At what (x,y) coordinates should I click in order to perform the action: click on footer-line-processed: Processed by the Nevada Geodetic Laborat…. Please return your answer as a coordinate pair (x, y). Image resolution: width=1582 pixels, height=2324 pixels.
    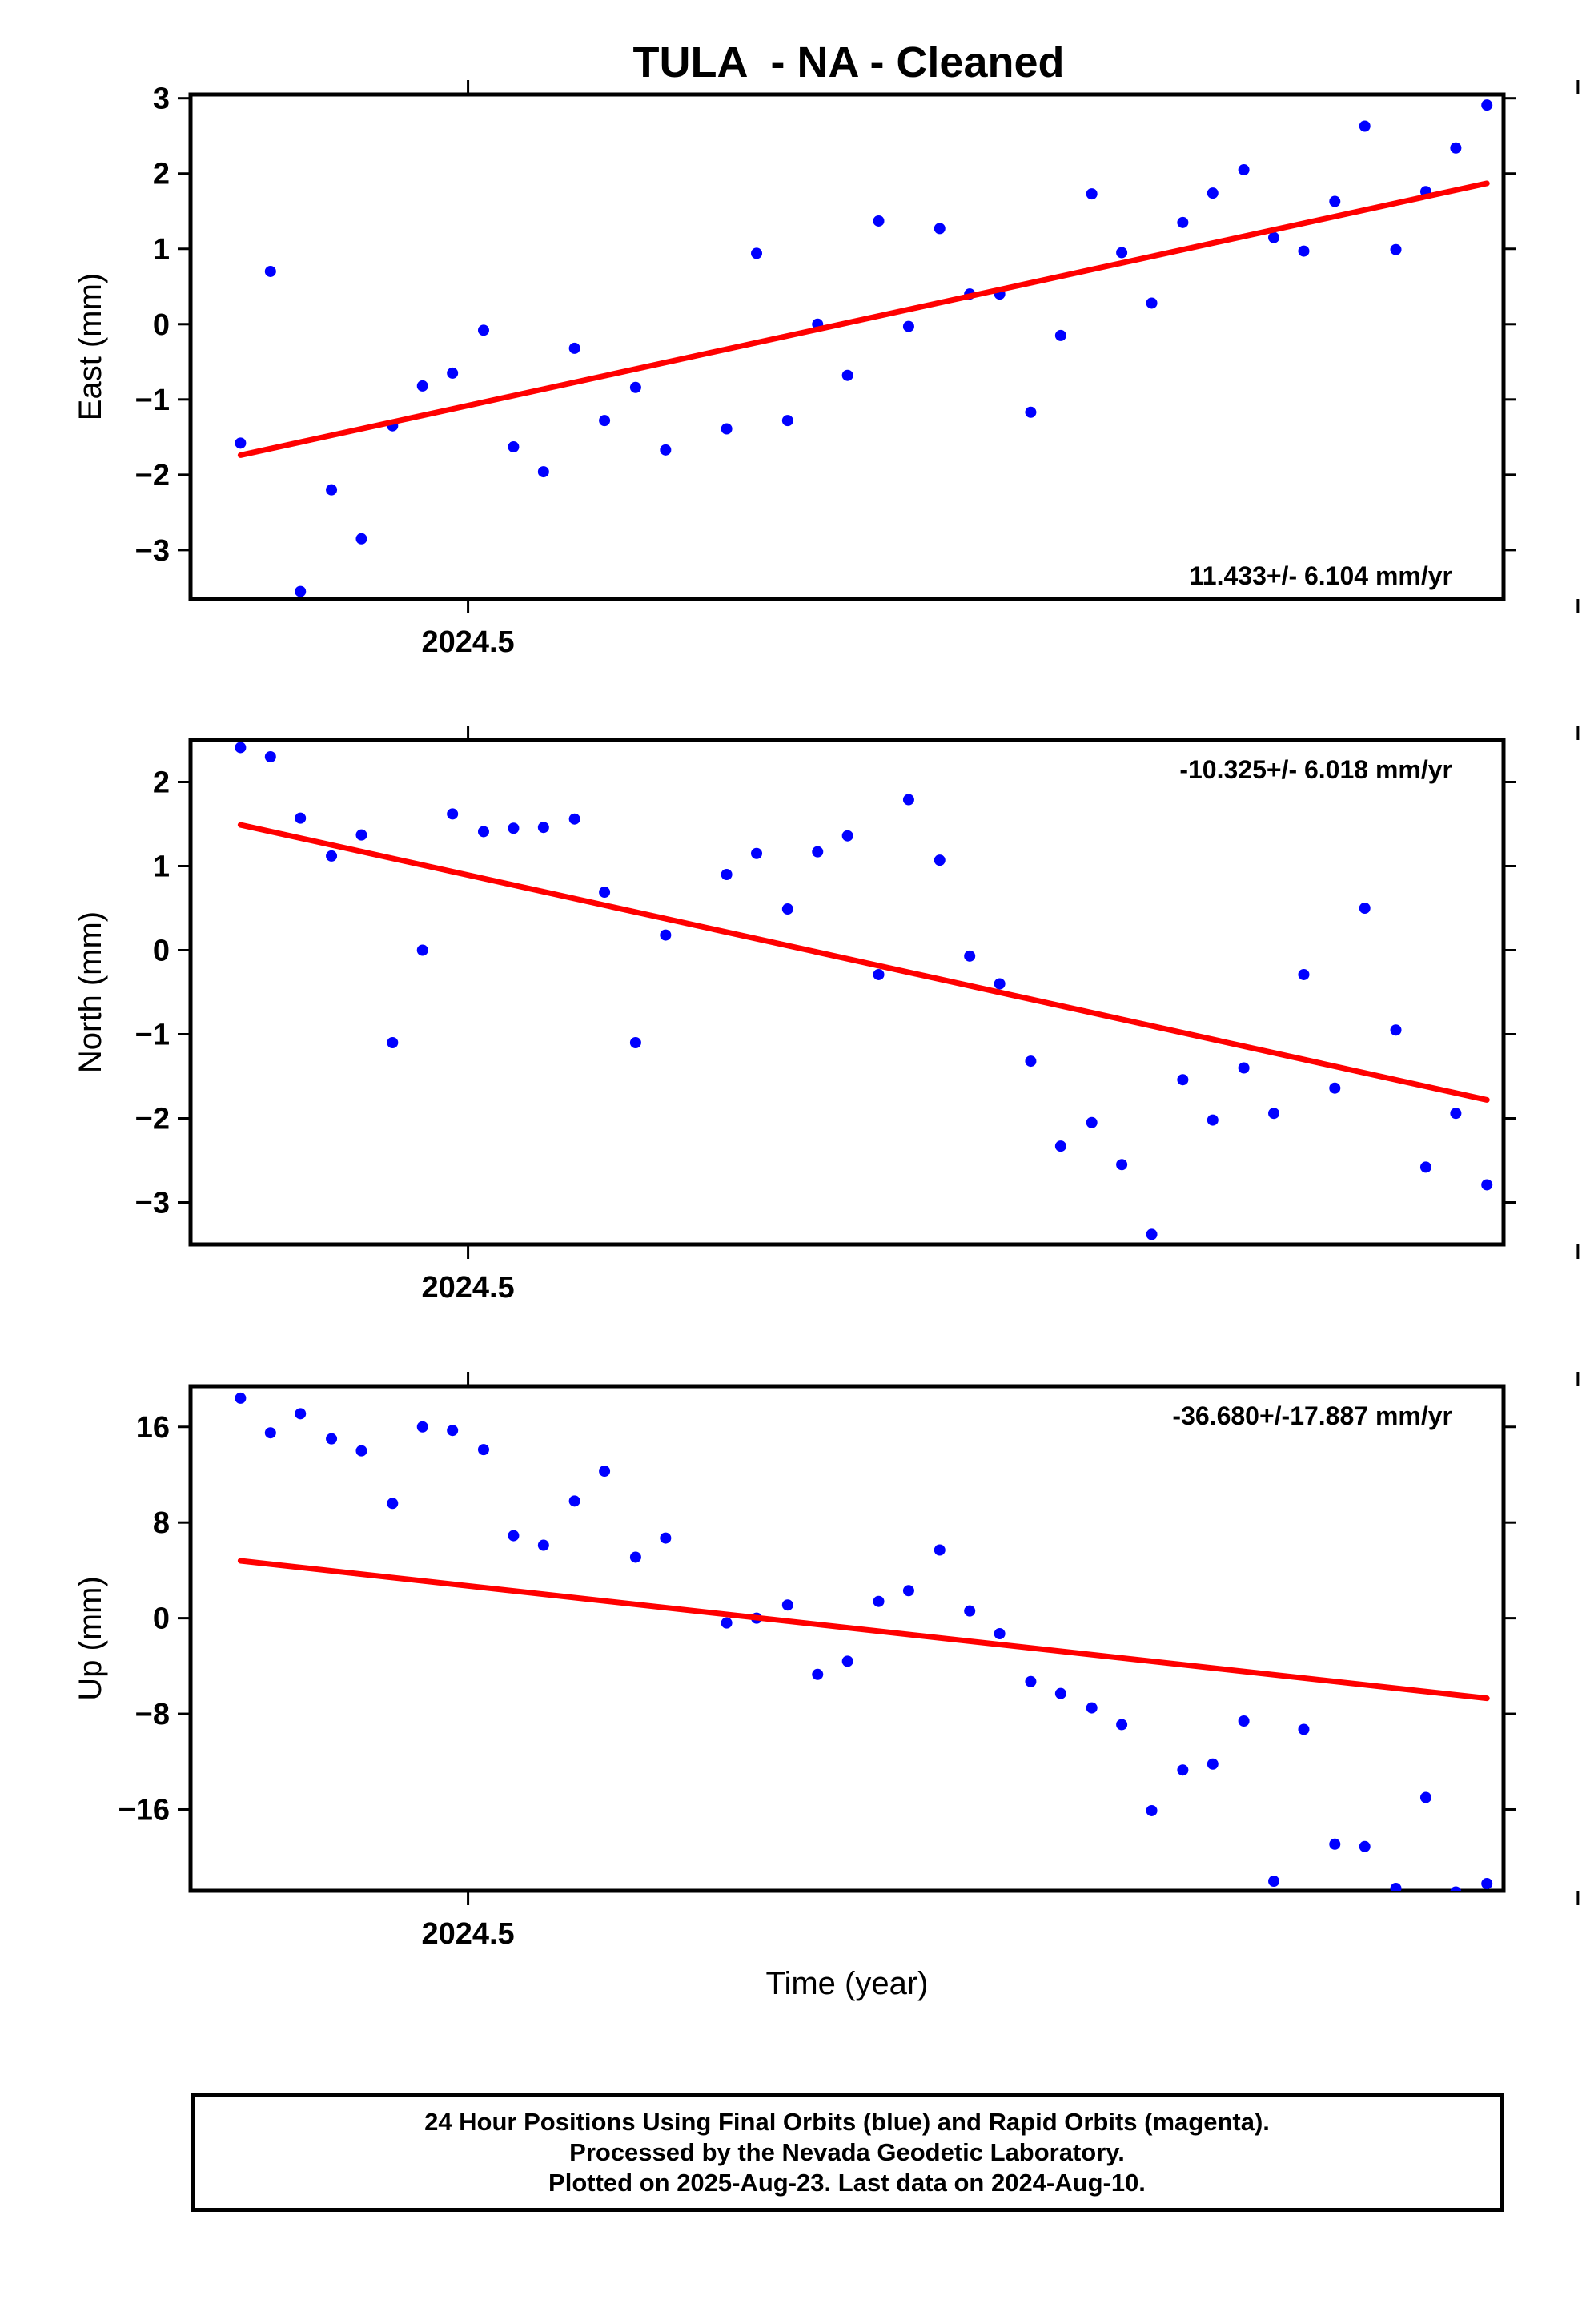
    Looking at the image, I should click on (847, 2152).